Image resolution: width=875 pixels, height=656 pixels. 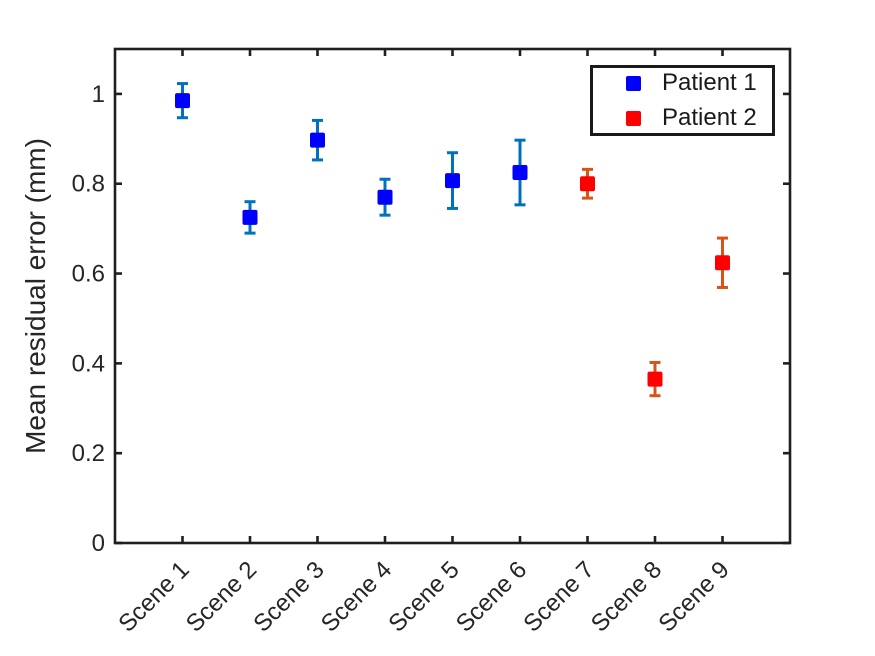 I want to click on x-tick-label: Scene 2, so click(x=221, y=596).